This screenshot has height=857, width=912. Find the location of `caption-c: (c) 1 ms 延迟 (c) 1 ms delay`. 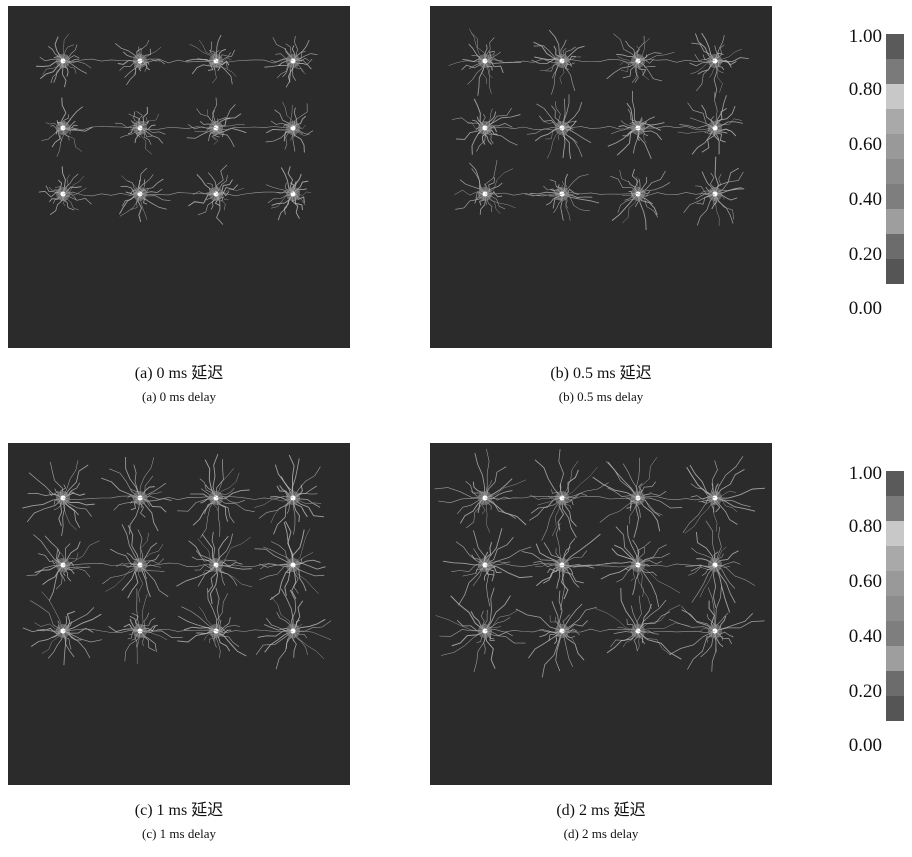

caption-c: (c) 1 ms 延迟 (c) 1 ms delay is located at coordinates (179, 822).